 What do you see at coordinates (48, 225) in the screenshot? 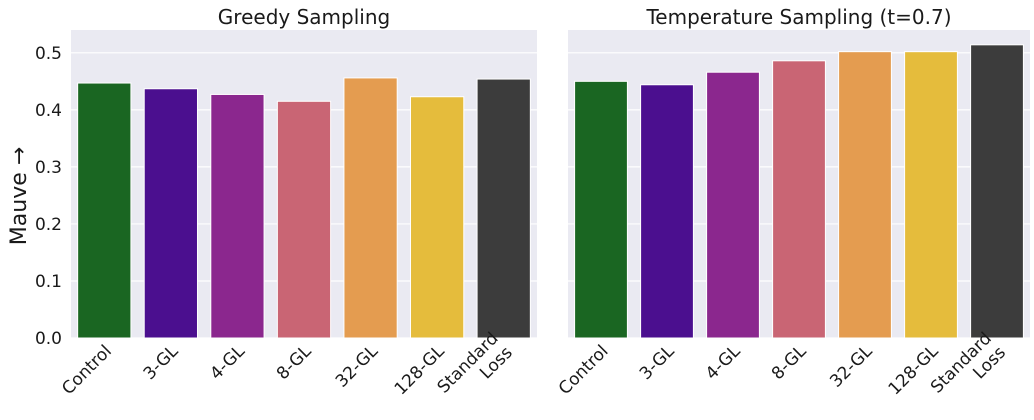
I see `y-tick-label: 0.2` at bounding box center [48, 225].